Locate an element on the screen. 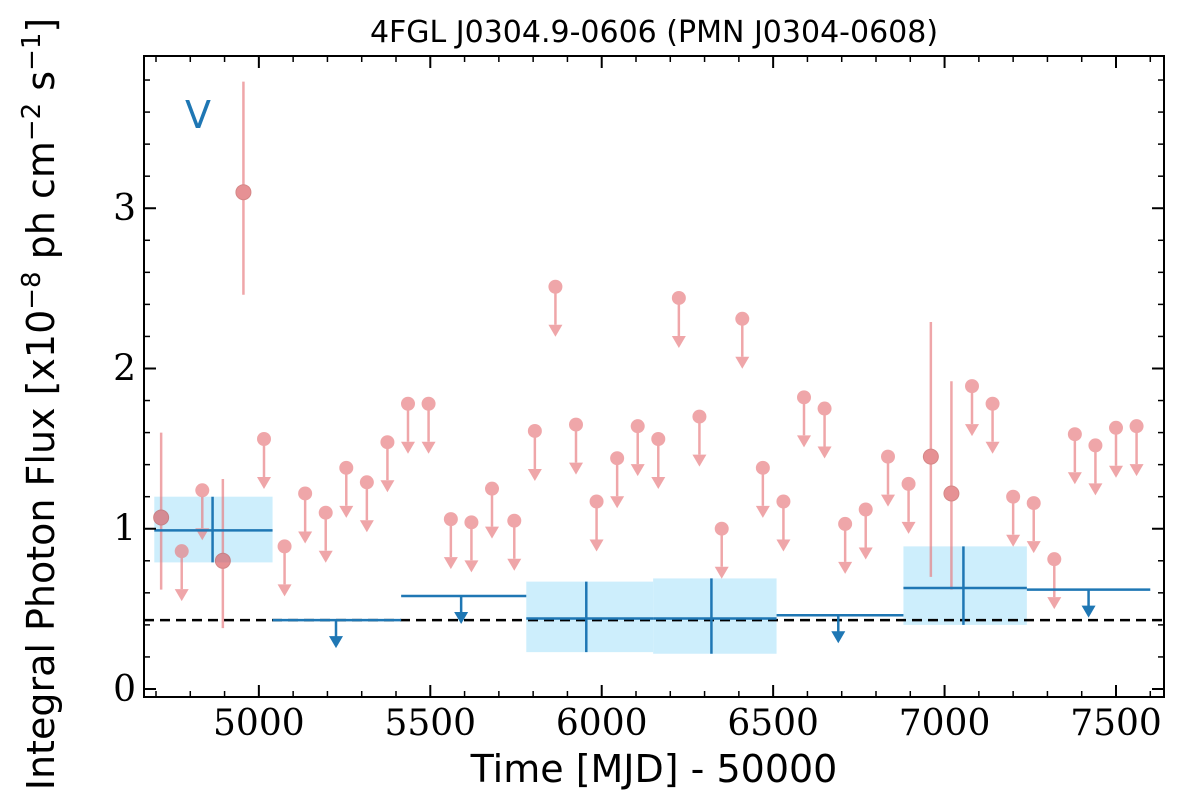 This screenshot has width=1200, height=800. y-axis-label-main: Integral Photon Flux [x10 is located at coordinates (41, 550).